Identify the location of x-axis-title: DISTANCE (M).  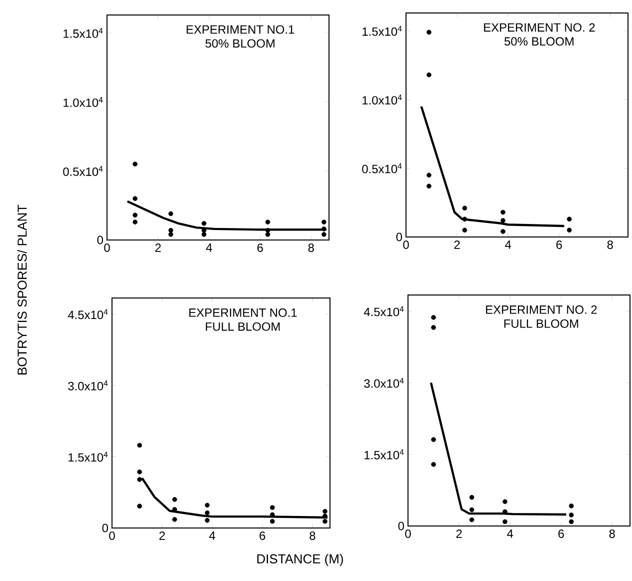
(300, 560).